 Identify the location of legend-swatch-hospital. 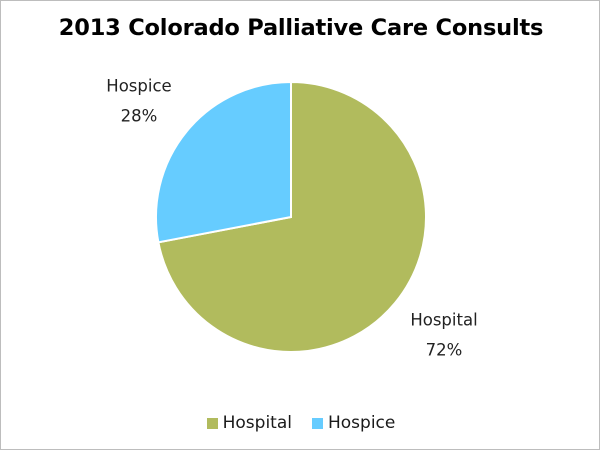
(212, 423).